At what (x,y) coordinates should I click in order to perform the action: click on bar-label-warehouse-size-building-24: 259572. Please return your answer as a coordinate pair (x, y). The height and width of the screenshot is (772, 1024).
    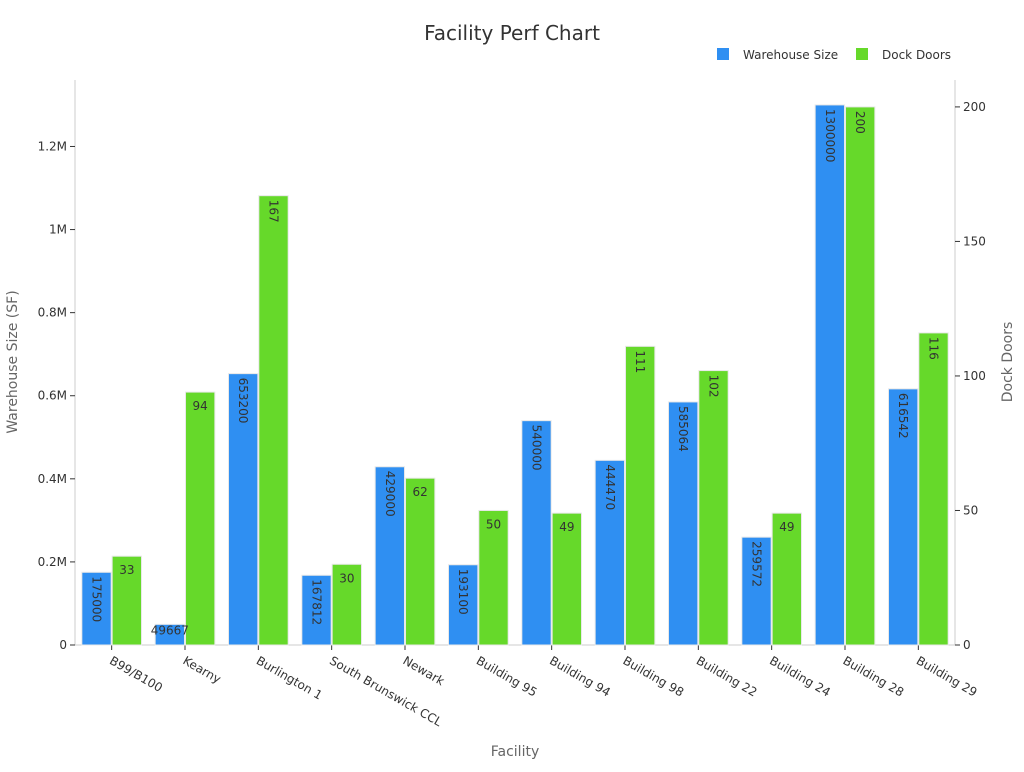
    Looking at the image, I should click on (757, 564).